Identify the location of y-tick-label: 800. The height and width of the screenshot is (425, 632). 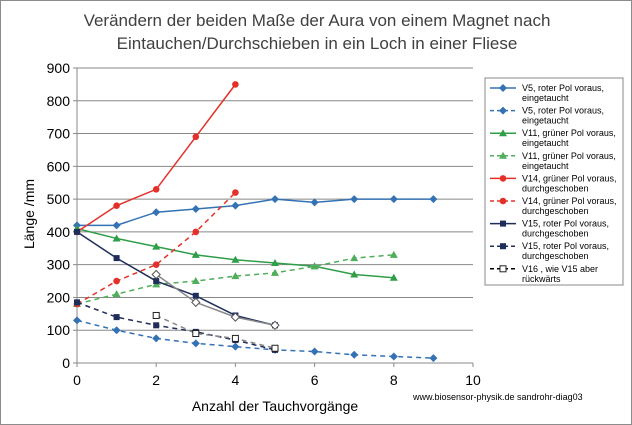
(59, 101).